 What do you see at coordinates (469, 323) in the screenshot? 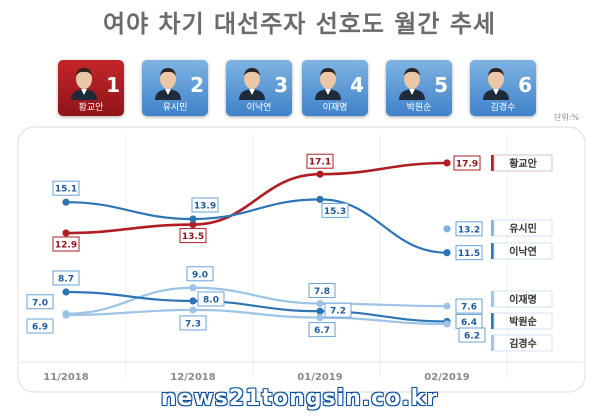
I see `data-label: 6.4` at bounding box center [469, 323].